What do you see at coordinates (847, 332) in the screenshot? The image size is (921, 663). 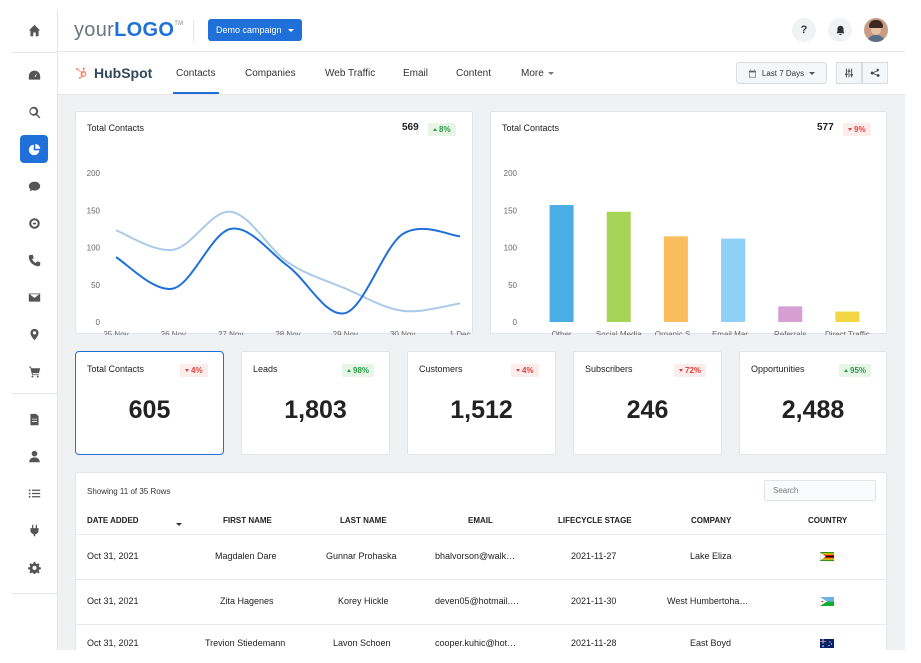 I see `x-tick-label: Direct Traffic` at bounding box center [847, 332].